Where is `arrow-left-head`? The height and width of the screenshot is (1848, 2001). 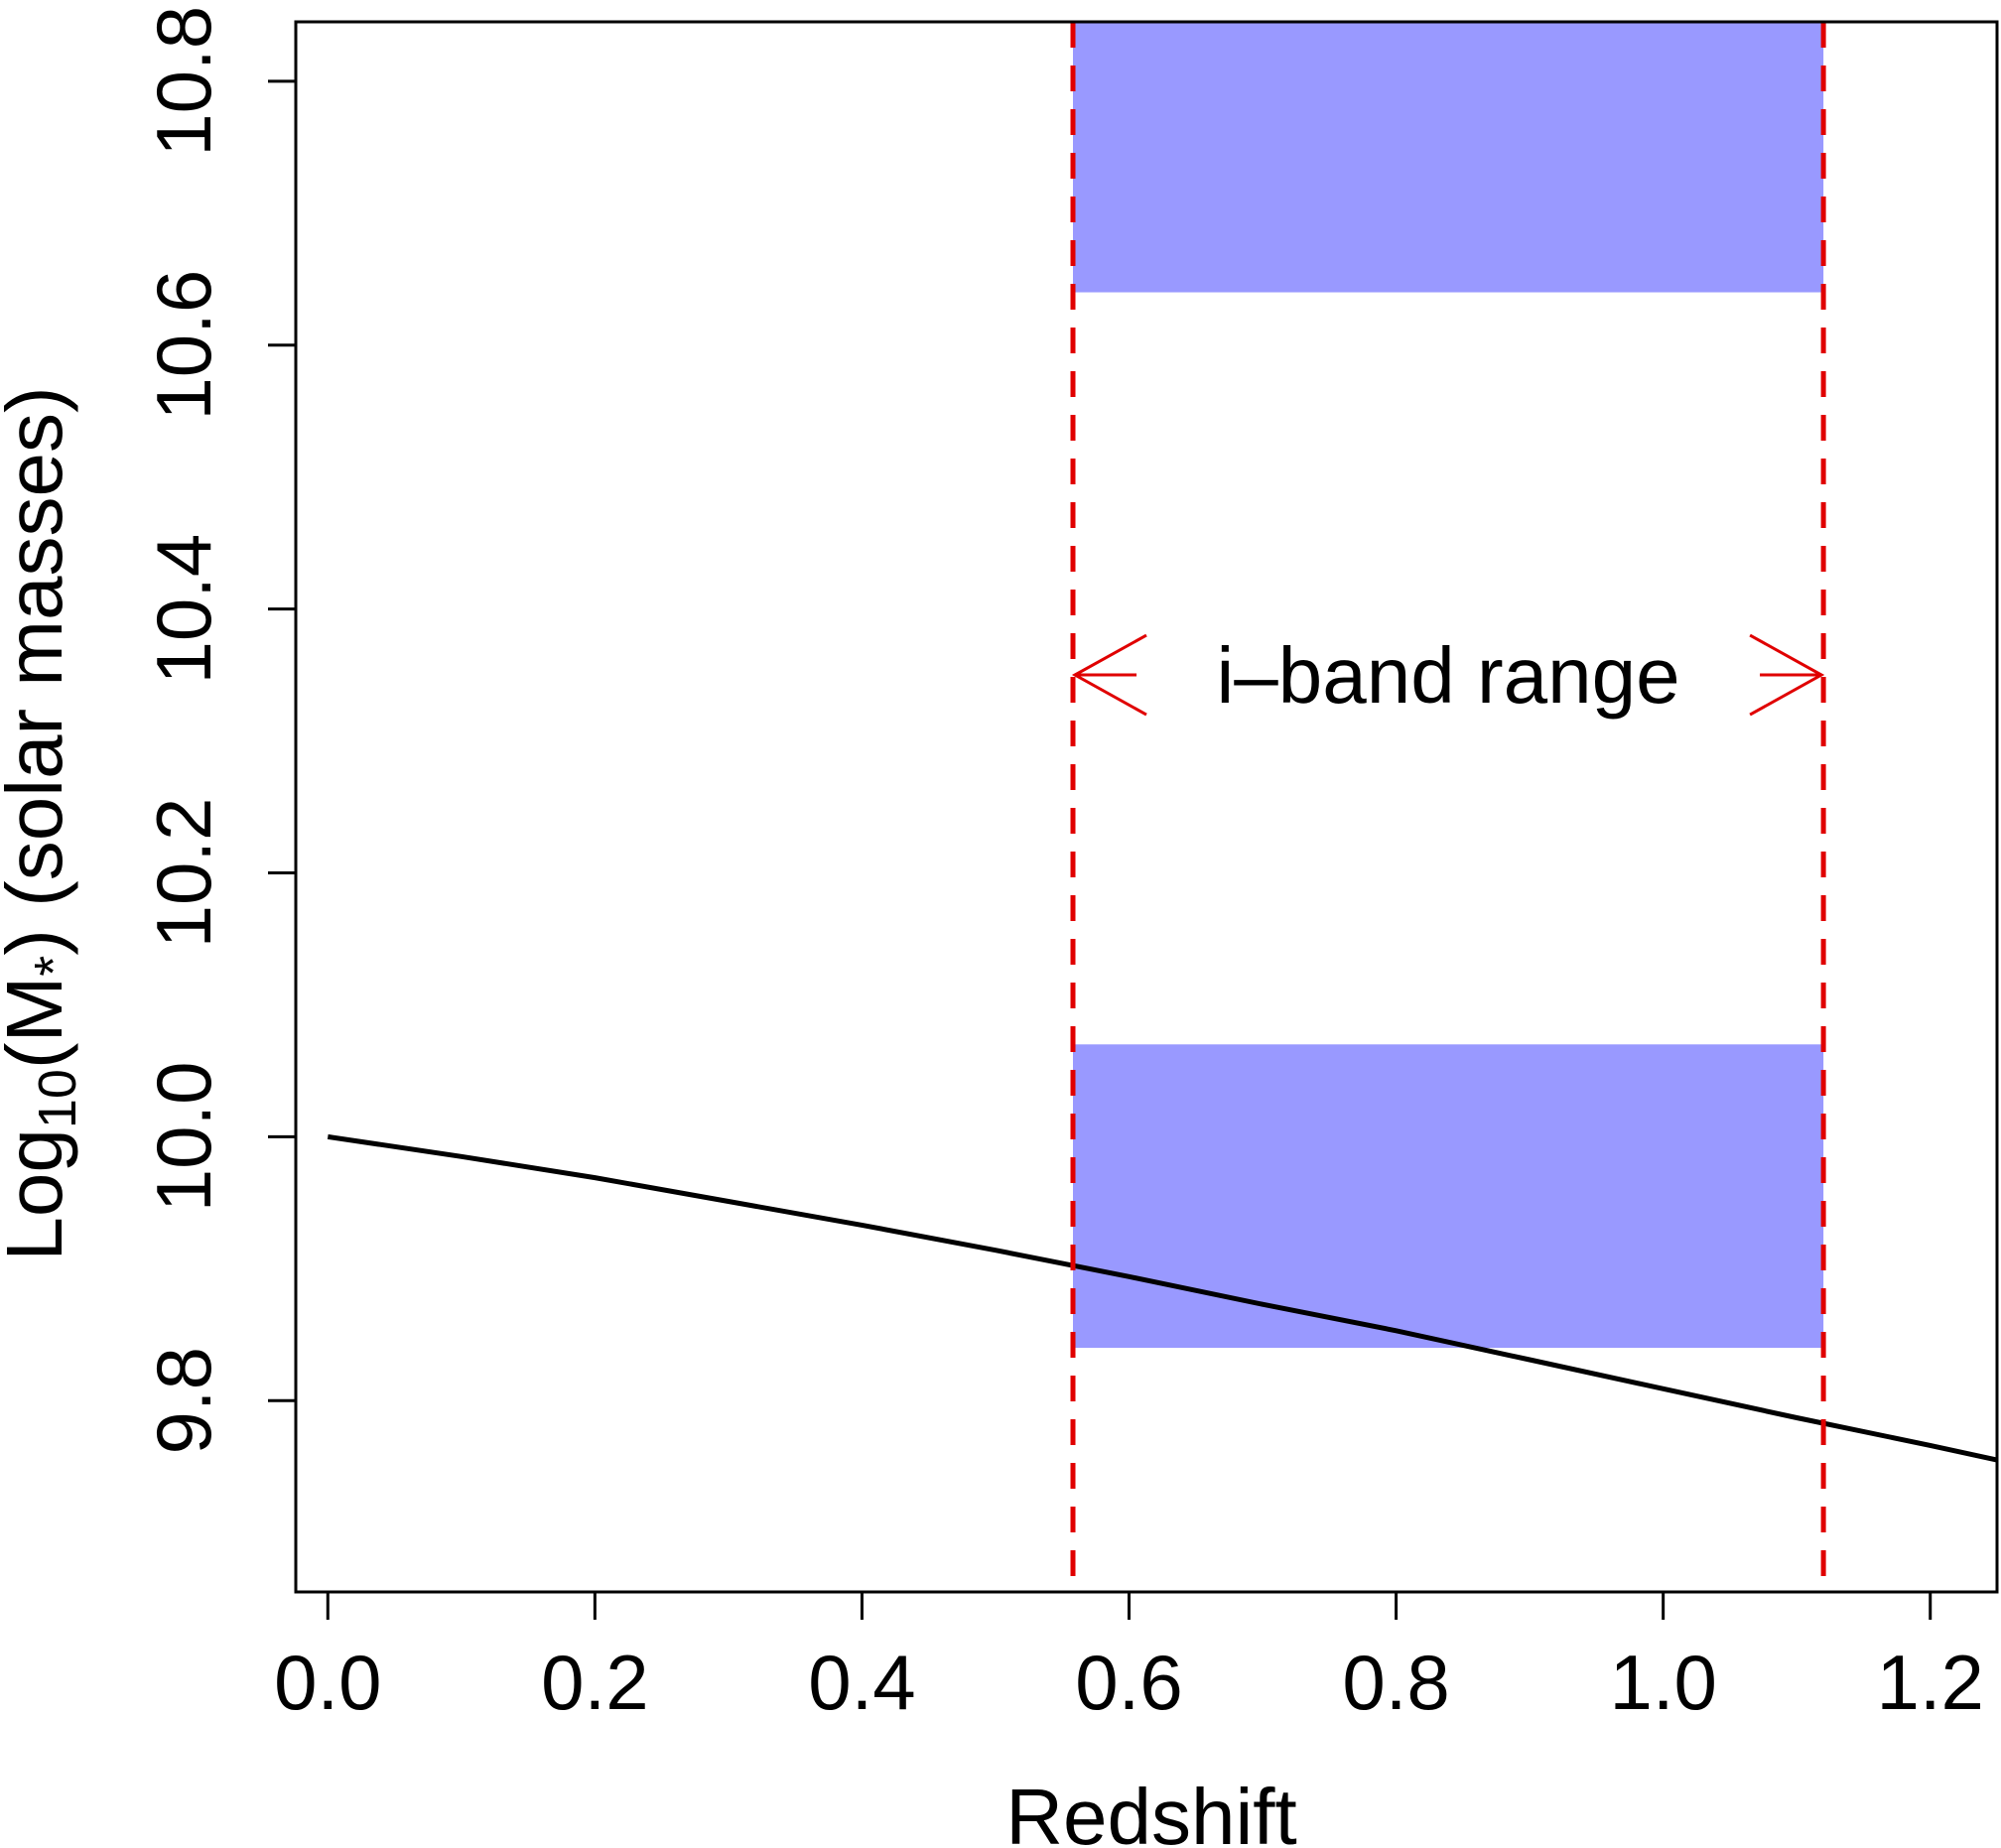
arrow-left-head is located at coordinates (1109, 675).